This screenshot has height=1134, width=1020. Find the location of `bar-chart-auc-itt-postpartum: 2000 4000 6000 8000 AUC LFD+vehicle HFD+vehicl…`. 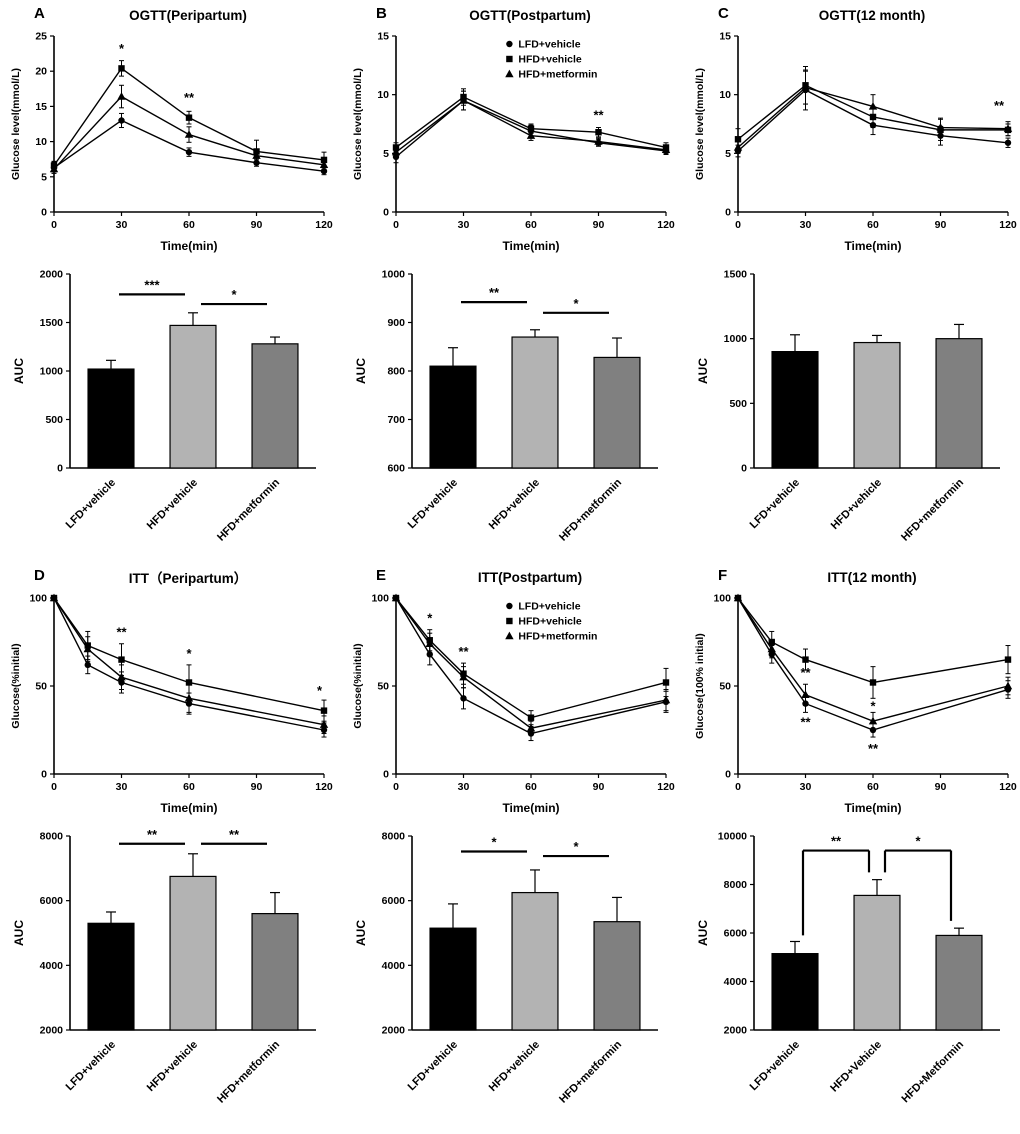

bar-chart-auc-itt-postpartum: 2000 4000 6000 8000 AUC LFD+vehicle HFD+vehicl… is located at coordinates (506, 968).